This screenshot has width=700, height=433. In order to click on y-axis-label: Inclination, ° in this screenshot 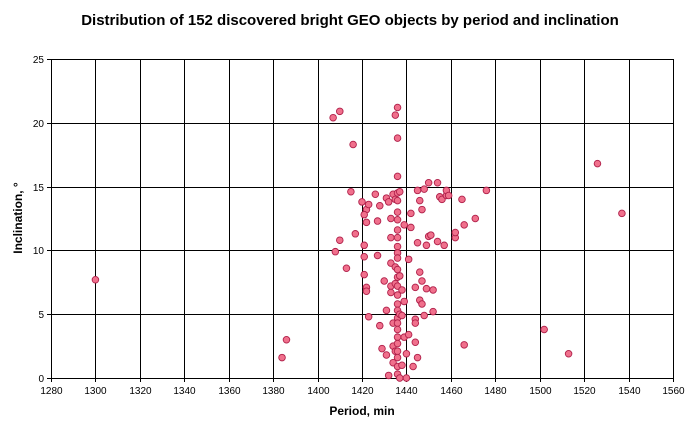, I will do `click(18, 218)`.